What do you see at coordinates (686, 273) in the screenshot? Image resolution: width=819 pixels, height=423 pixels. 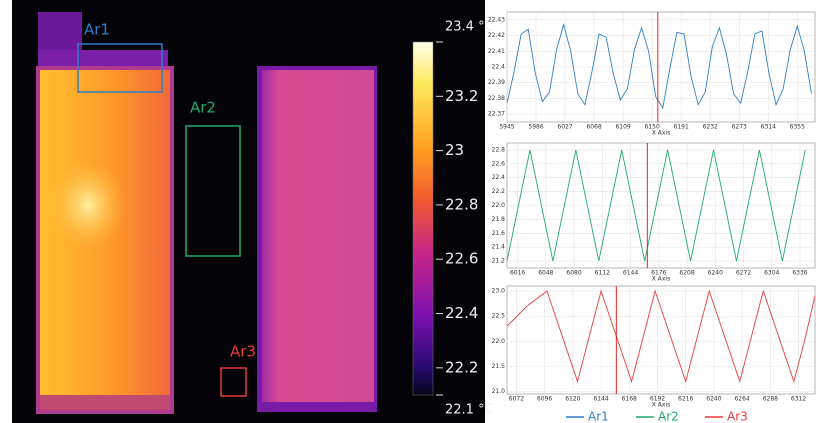 I see `x-tick-label: 6208` at bounding box center [686, 273].